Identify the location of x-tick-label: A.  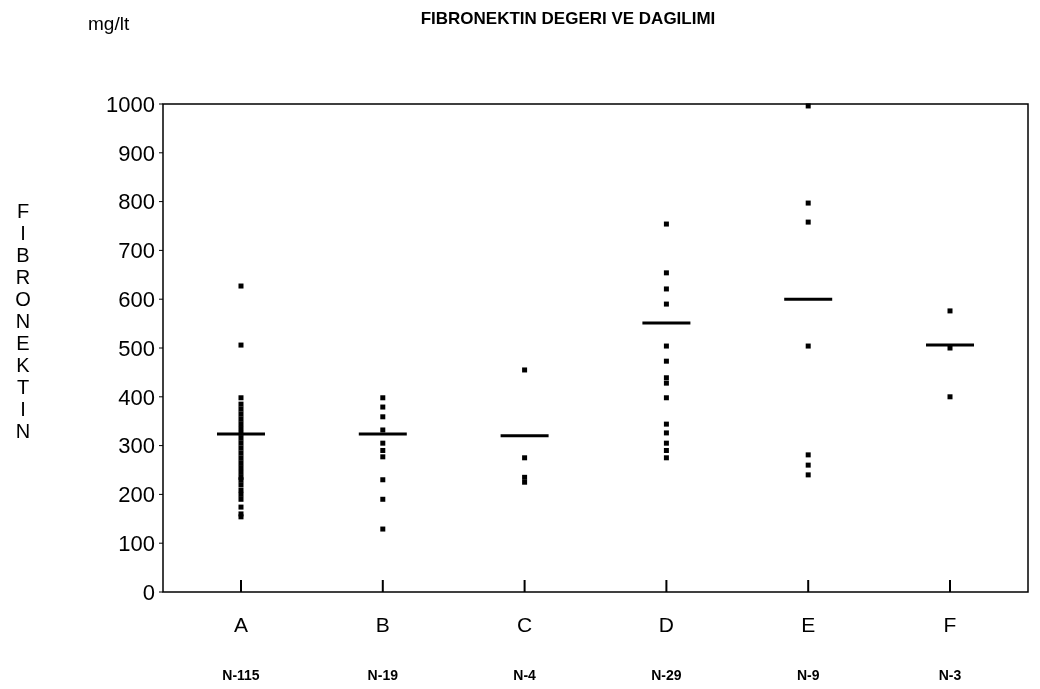
(240, 624).